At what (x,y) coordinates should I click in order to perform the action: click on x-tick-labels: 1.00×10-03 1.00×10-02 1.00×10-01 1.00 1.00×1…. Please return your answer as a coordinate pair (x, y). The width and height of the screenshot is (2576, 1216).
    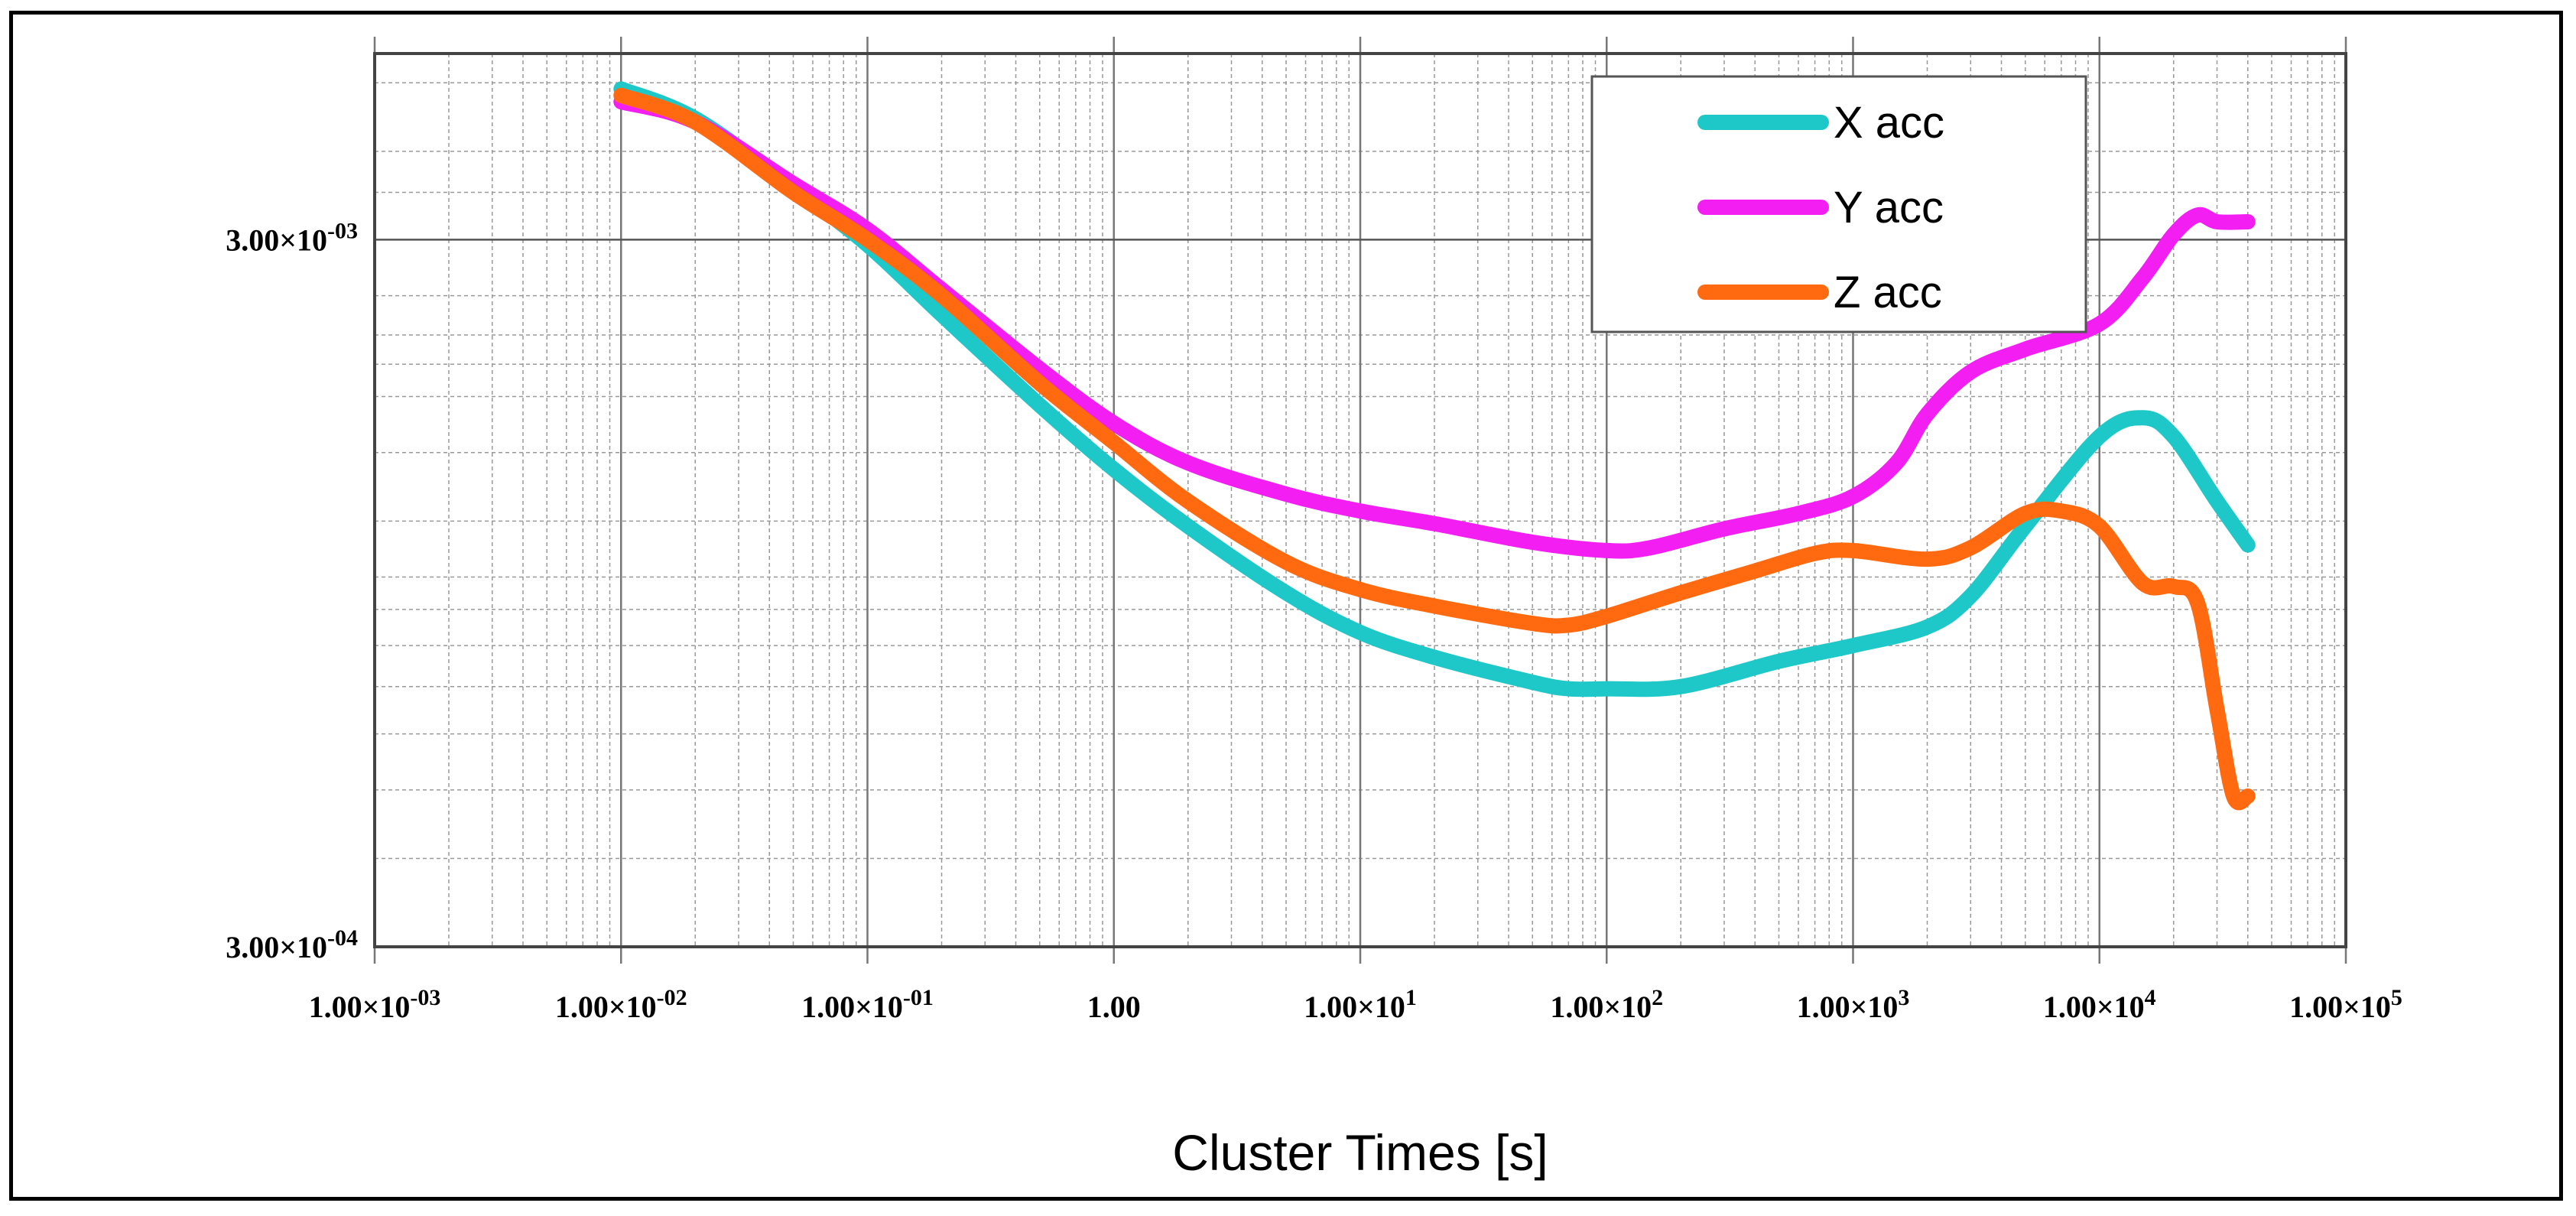
    Looking at the image, I should click on (1355, 1005).